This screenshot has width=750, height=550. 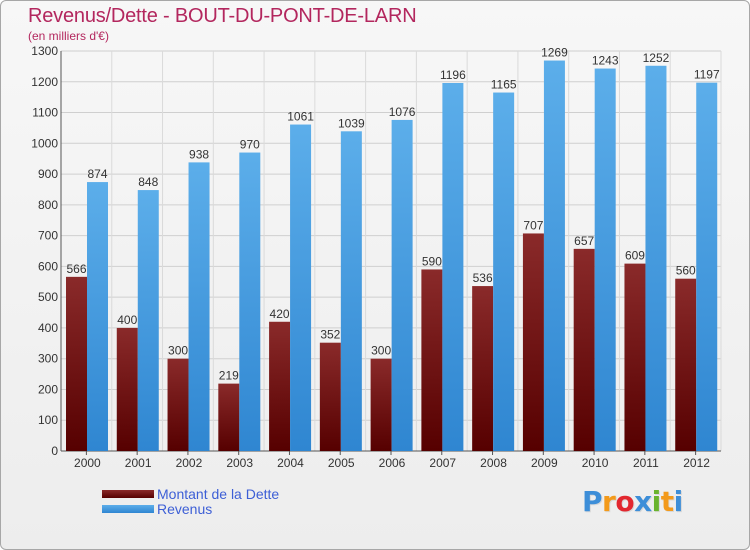 What do you see at coordinates (48, 266) in the screenshot?
I see `y-tick-label: 600` at bounding box center [48, 266].